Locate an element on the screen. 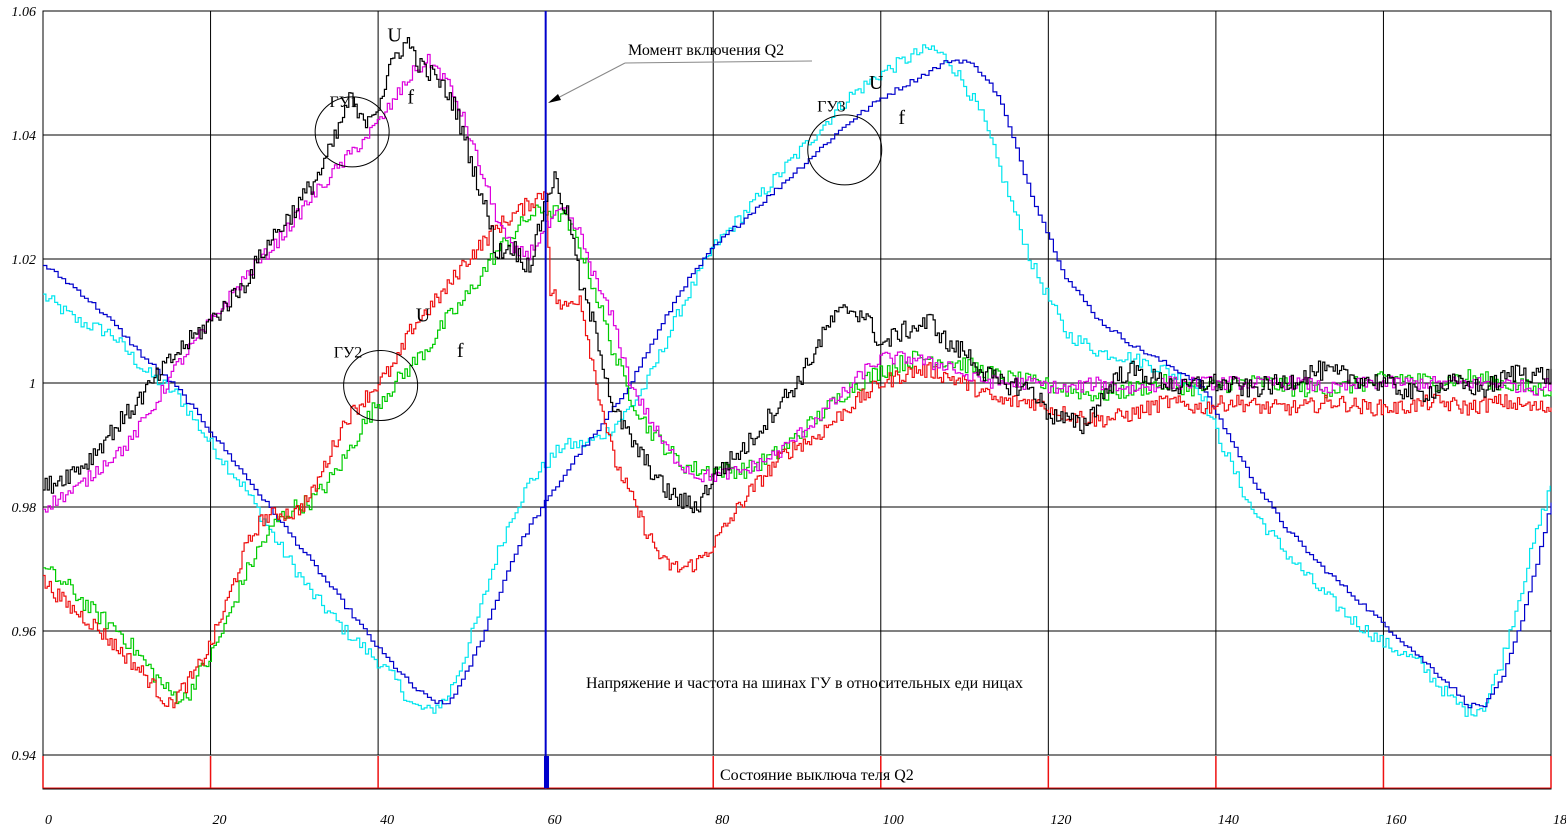 The width and height of the screenshot is (1566, 831). switch-state-on-bar is located at coordinates (546, 772).